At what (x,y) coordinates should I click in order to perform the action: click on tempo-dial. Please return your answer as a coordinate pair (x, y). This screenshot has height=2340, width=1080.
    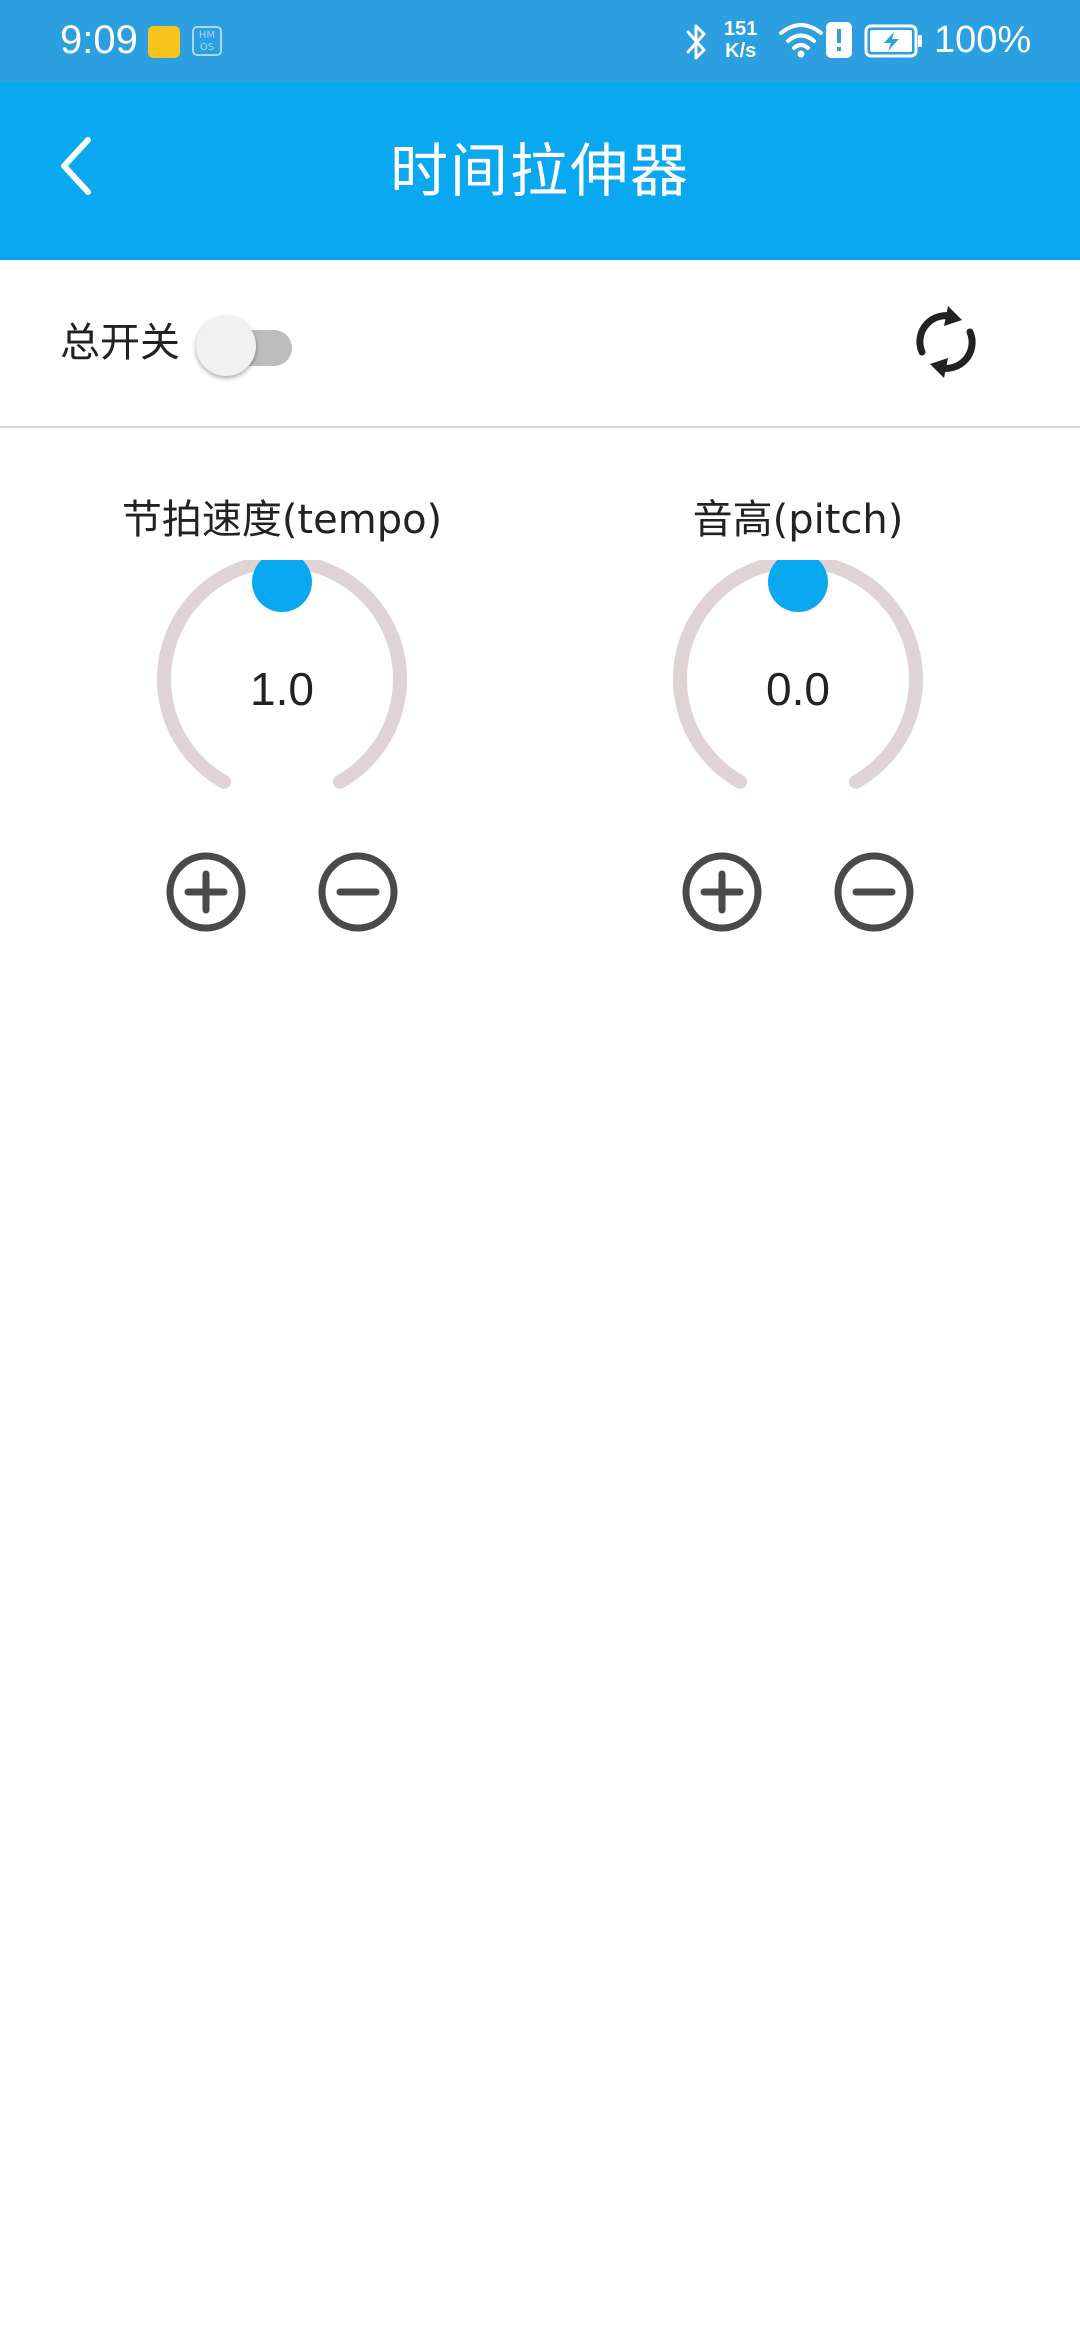
    Looking at the image, I should click on (282, 700).